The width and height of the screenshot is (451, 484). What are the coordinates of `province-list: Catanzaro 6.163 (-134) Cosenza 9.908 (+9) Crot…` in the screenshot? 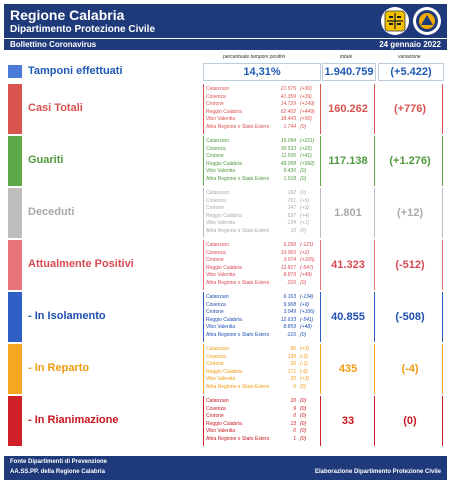 It's located at (262, 317).